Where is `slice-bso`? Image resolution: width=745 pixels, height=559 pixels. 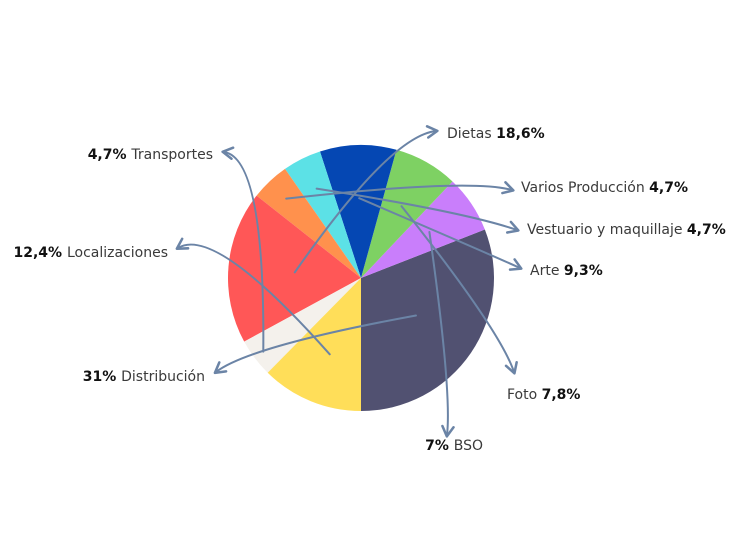 slice-bso is located at coordinates (423, 229).